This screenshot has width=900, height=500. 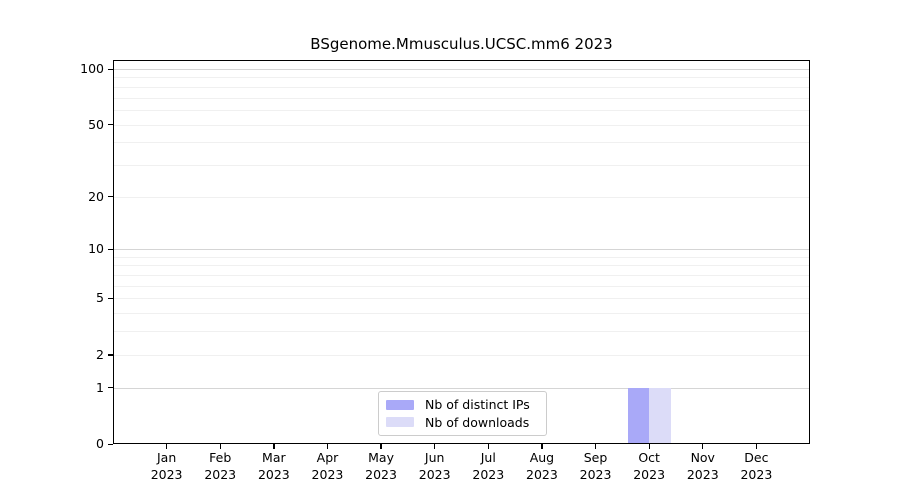 What do you see at coordinates (96, 196) in the screenshot?
I see `y-tick-label-20: 20` at bounding box center [96, 196].